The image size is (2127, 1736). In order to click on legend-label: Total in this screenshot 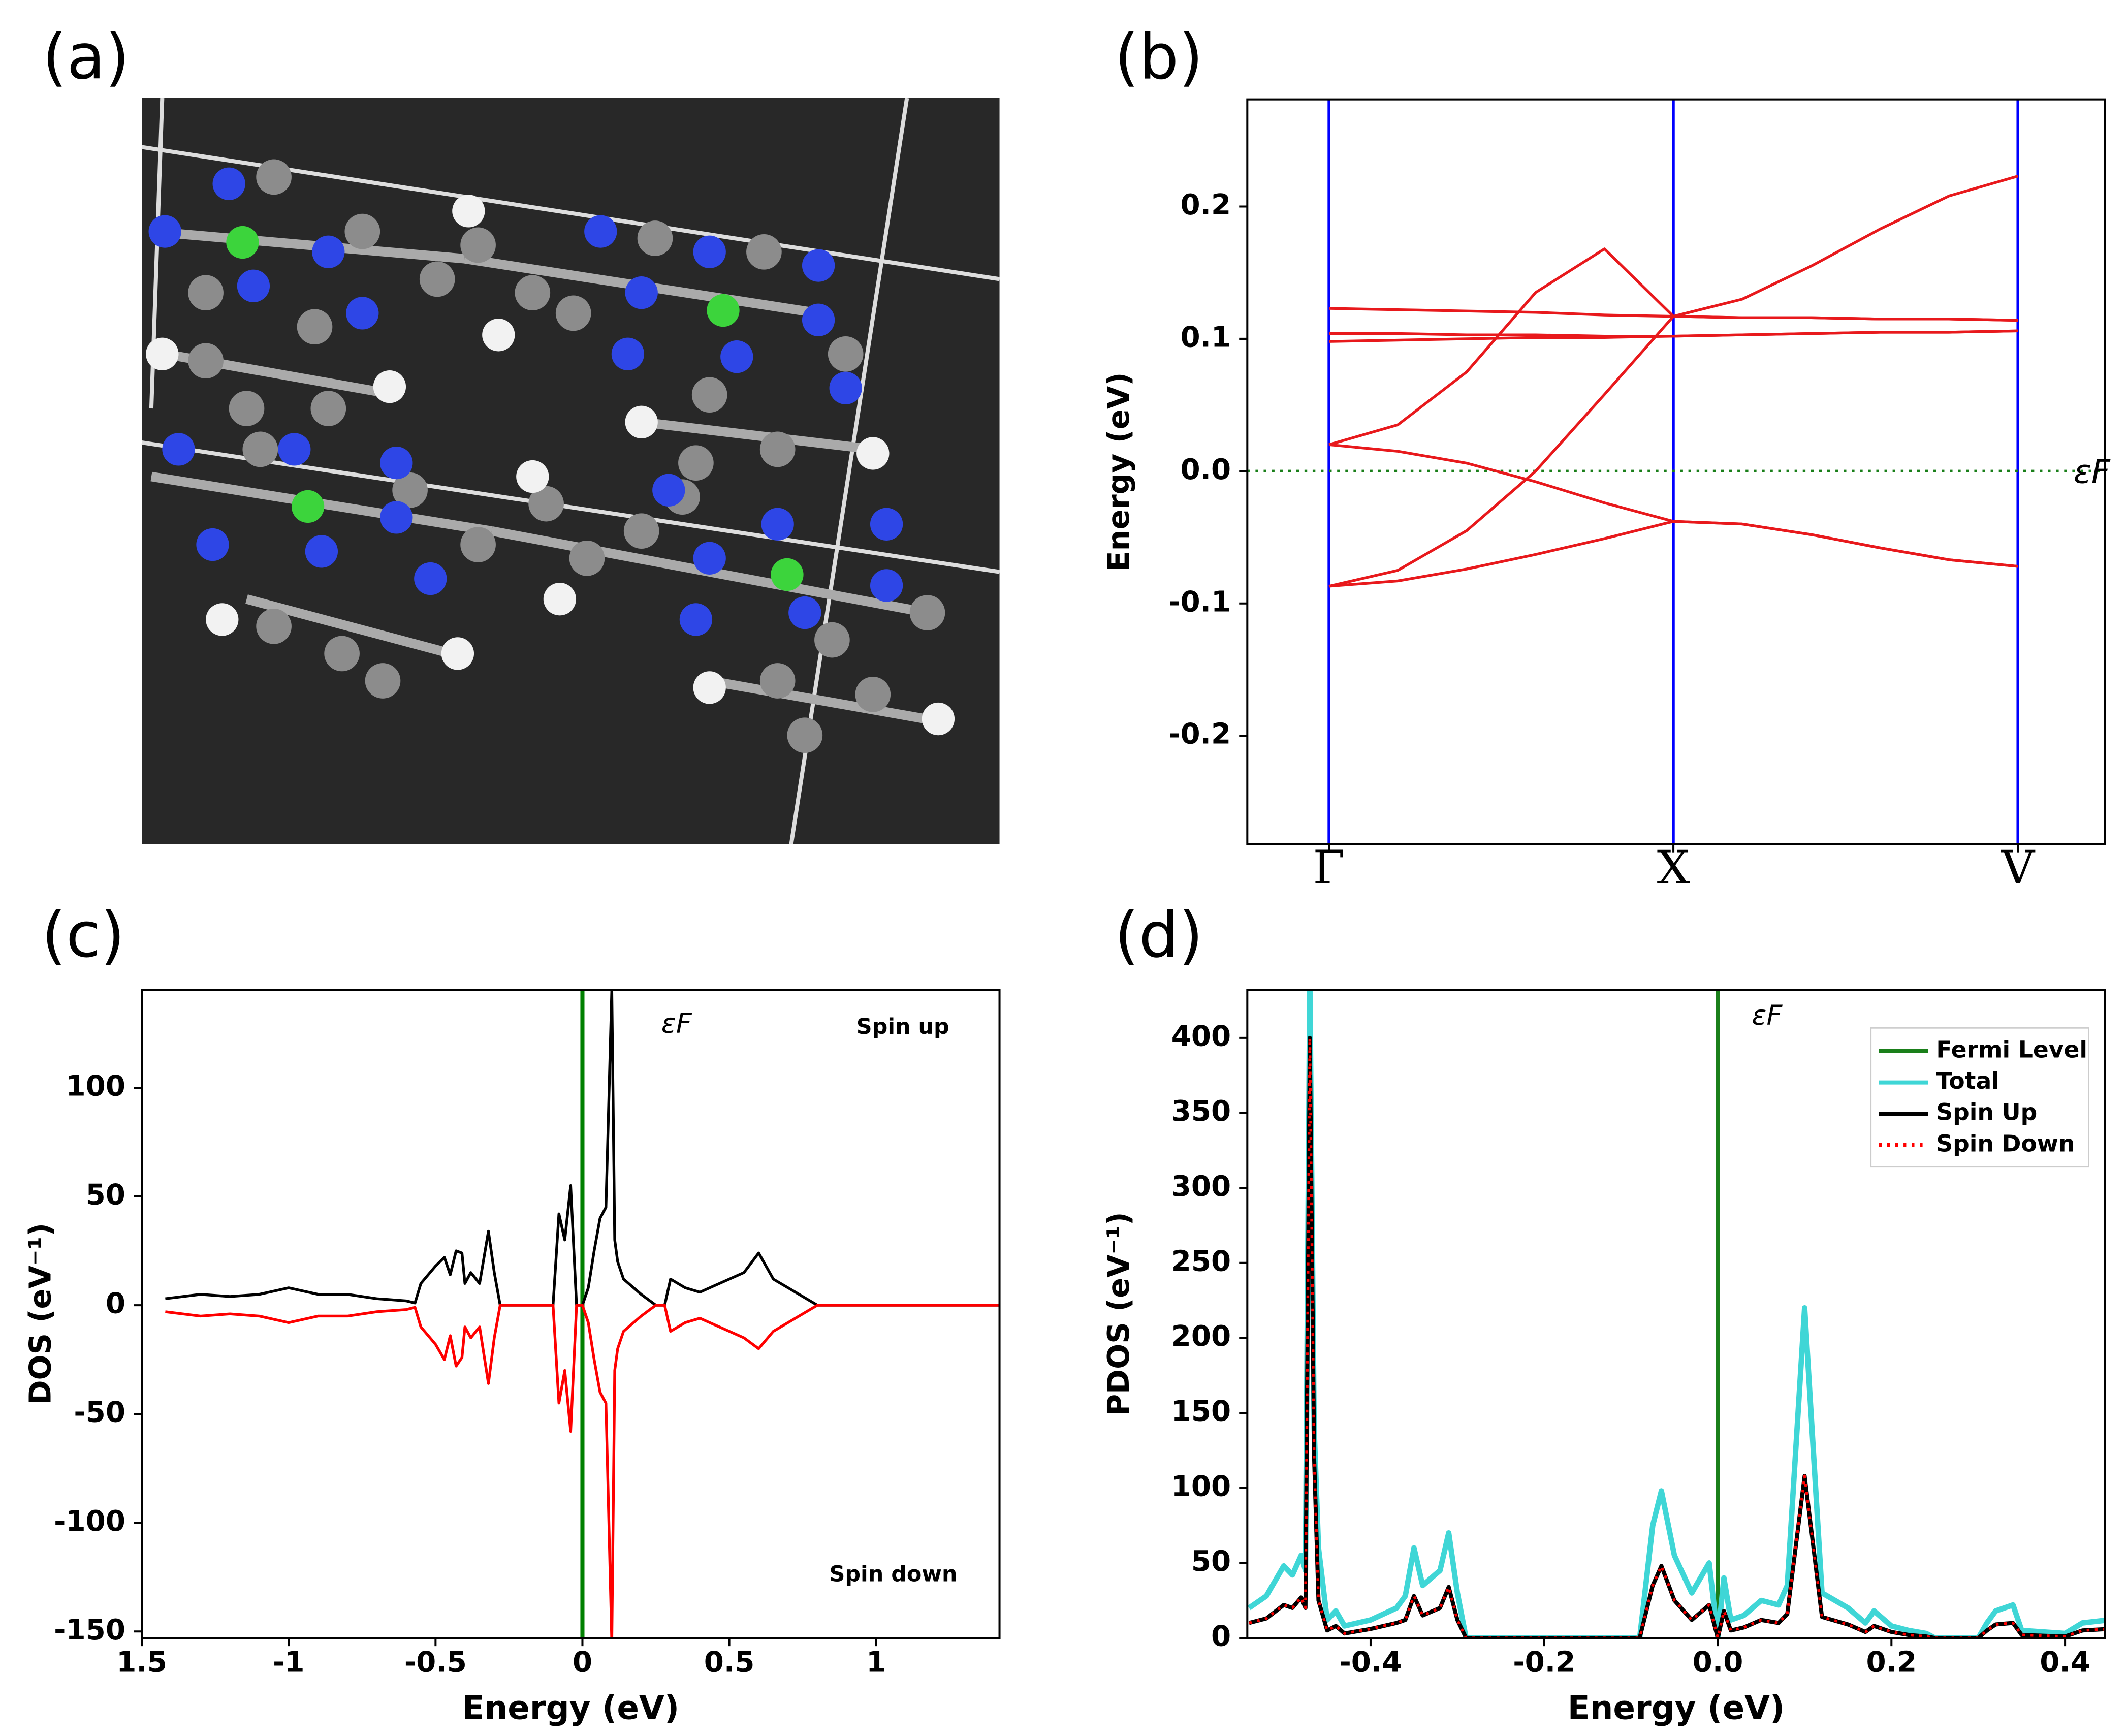, I will do `click(1967, 1080)`.